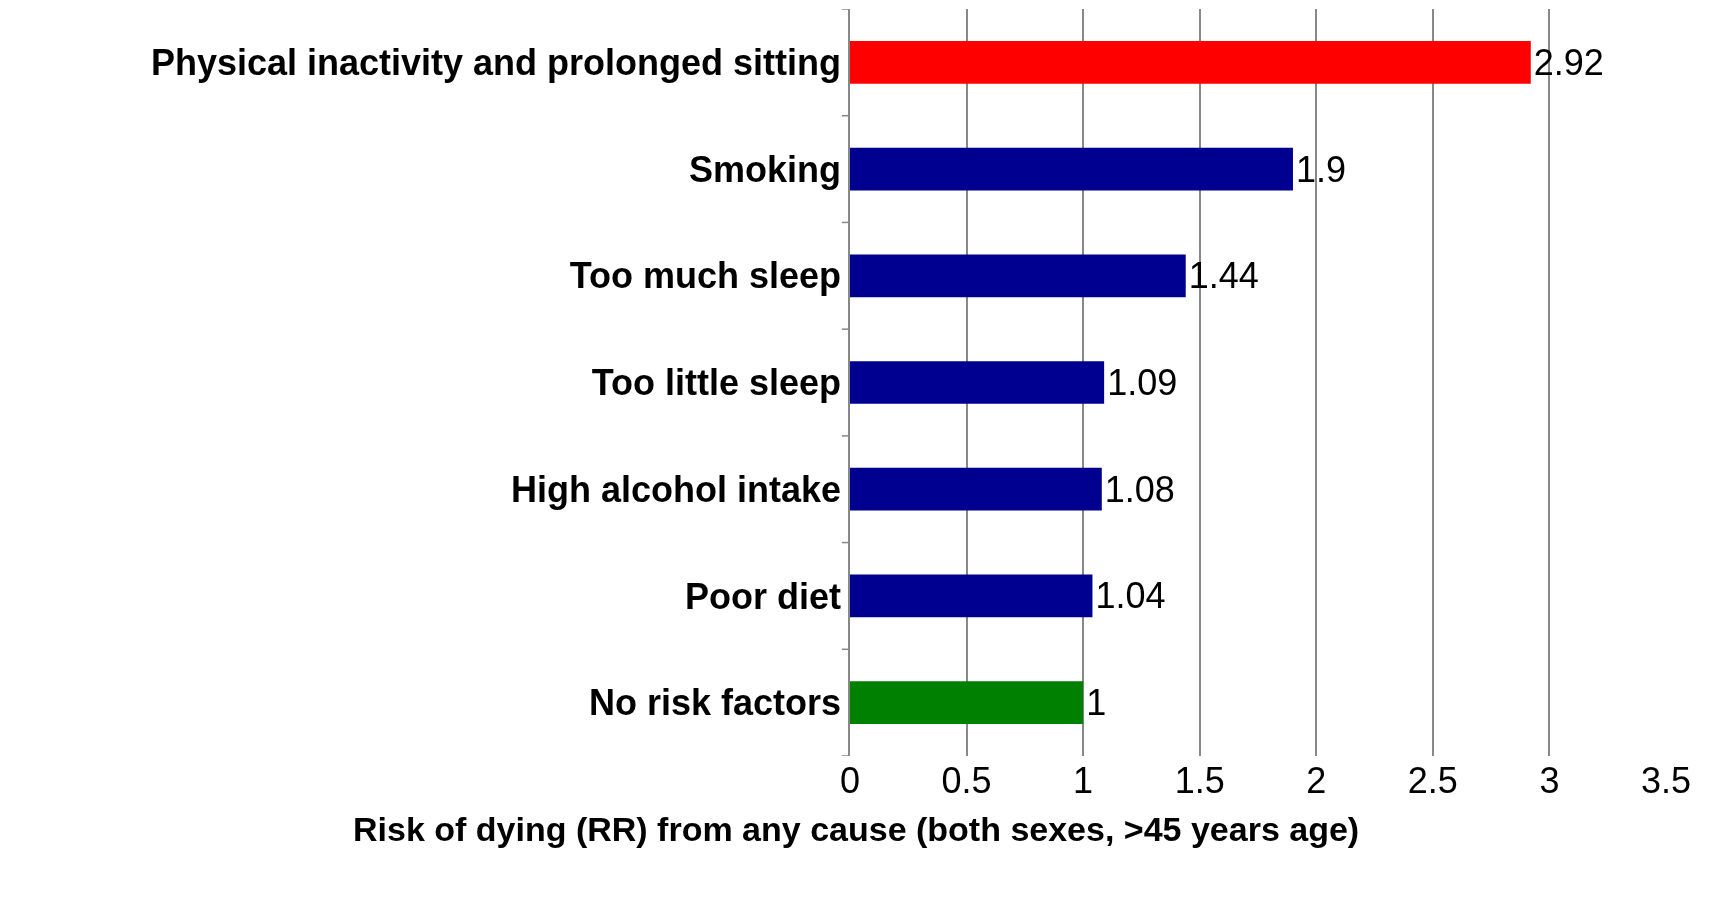 This screenshot has width=1712, height=906. What do you see at coordinates (1549, 780) in the screenshot?
I see `x-tick-label: 3` at bounding box center [1549, 780].